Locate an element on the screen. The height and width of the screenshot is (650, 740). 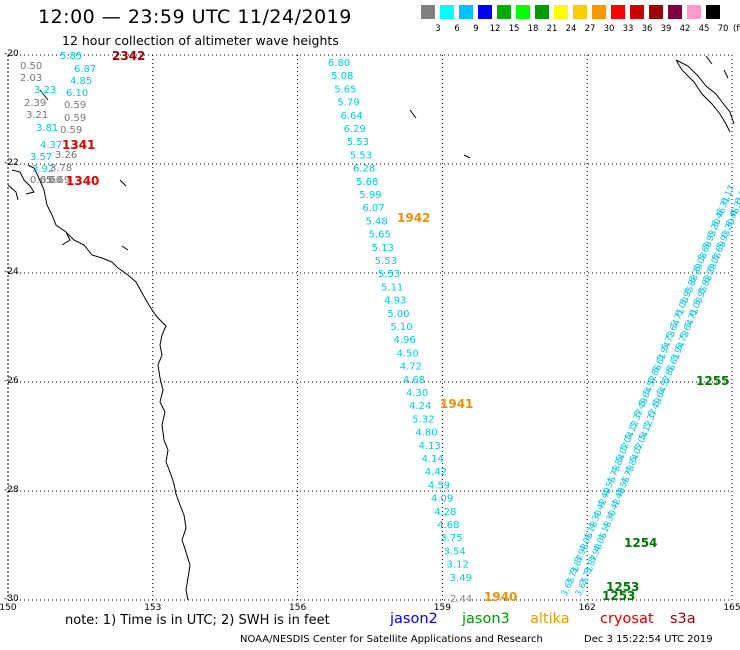
wave-height-label: 4.85 is located at coordinates (81, 81).